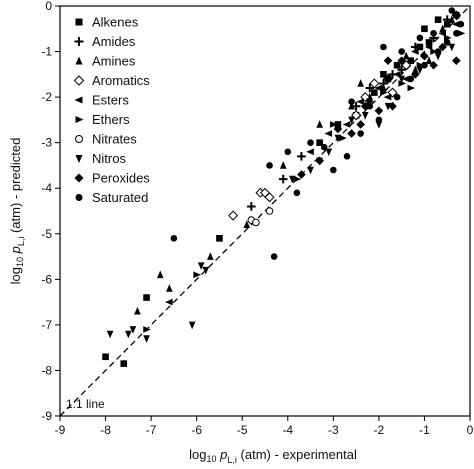  Describe the element at coordinates (46, 325) in the screenshot. I see `y-tick-label: -7` at that location.